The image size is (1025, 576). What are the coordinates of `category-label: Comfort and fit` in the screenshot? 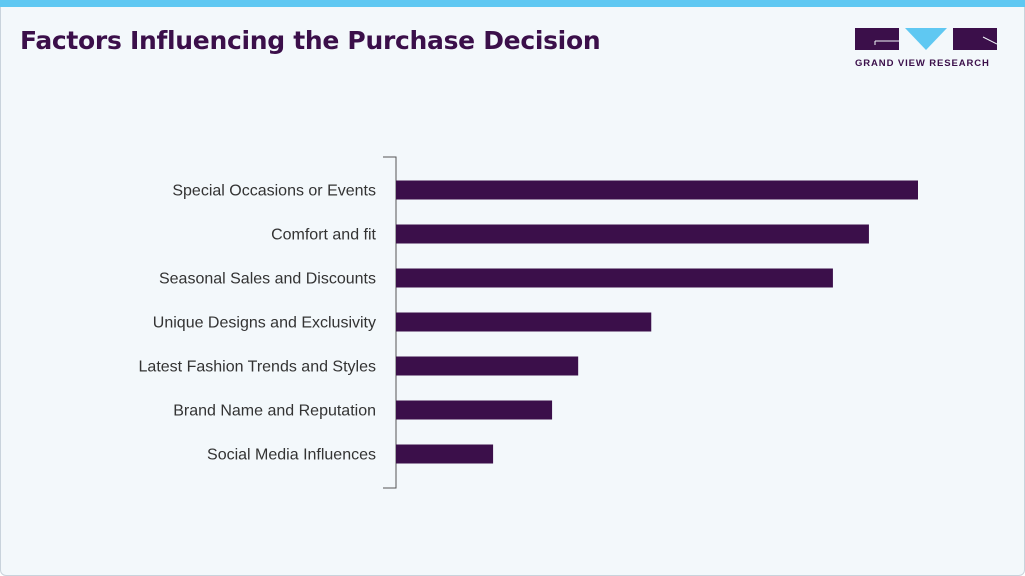 It's located at (323, 235).